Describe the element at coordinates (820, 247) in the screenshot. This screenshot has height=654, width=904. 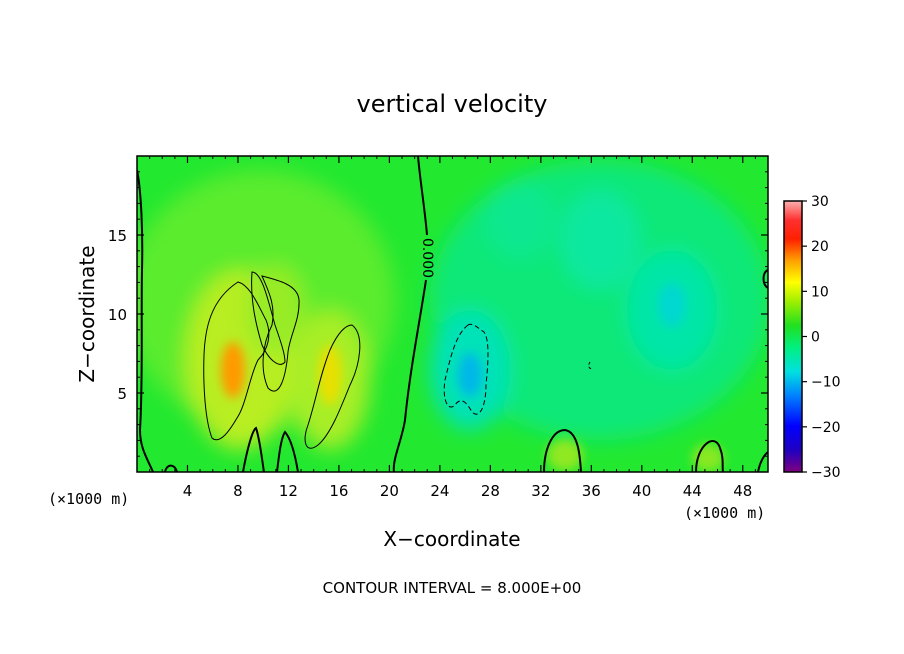
I see `colorbar-tick-label: 20` at that location.